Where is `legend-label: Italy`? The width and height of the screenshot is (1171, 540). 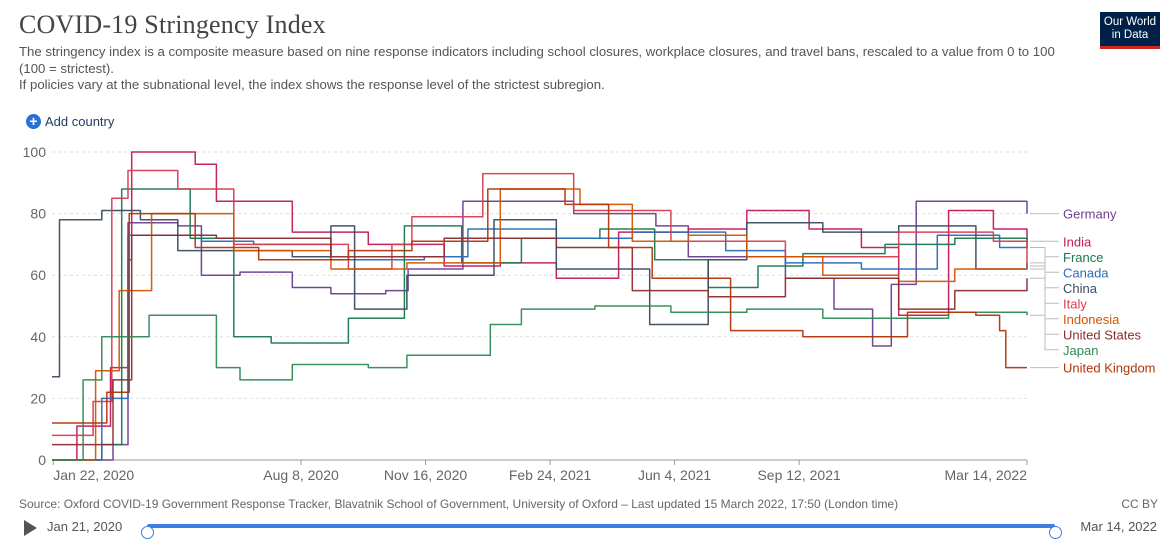
legend-label: Italy is located at coordinates (1075, 303).